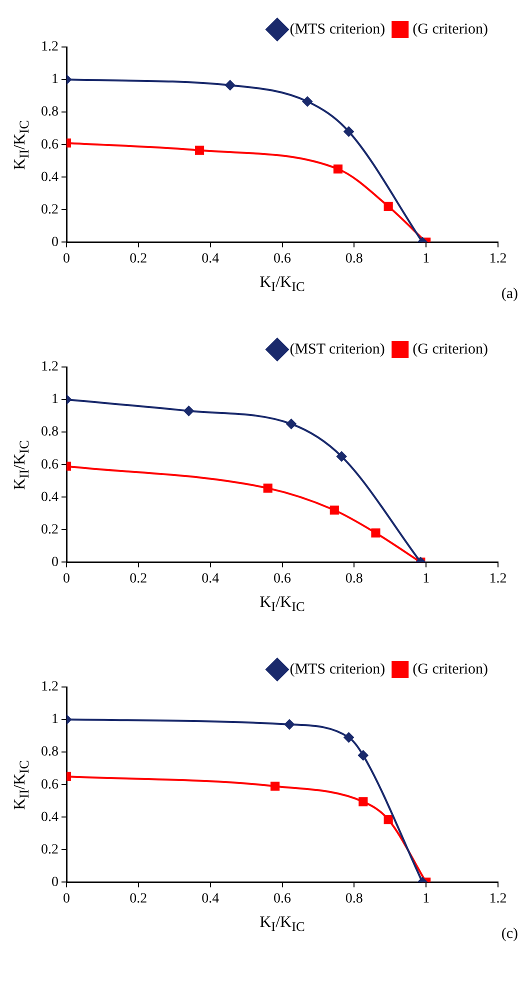 This screenshot has width=526, height=986. Describe the element at coordinates (509, 934) in the screenshot. I see `text: (c)` at that location.